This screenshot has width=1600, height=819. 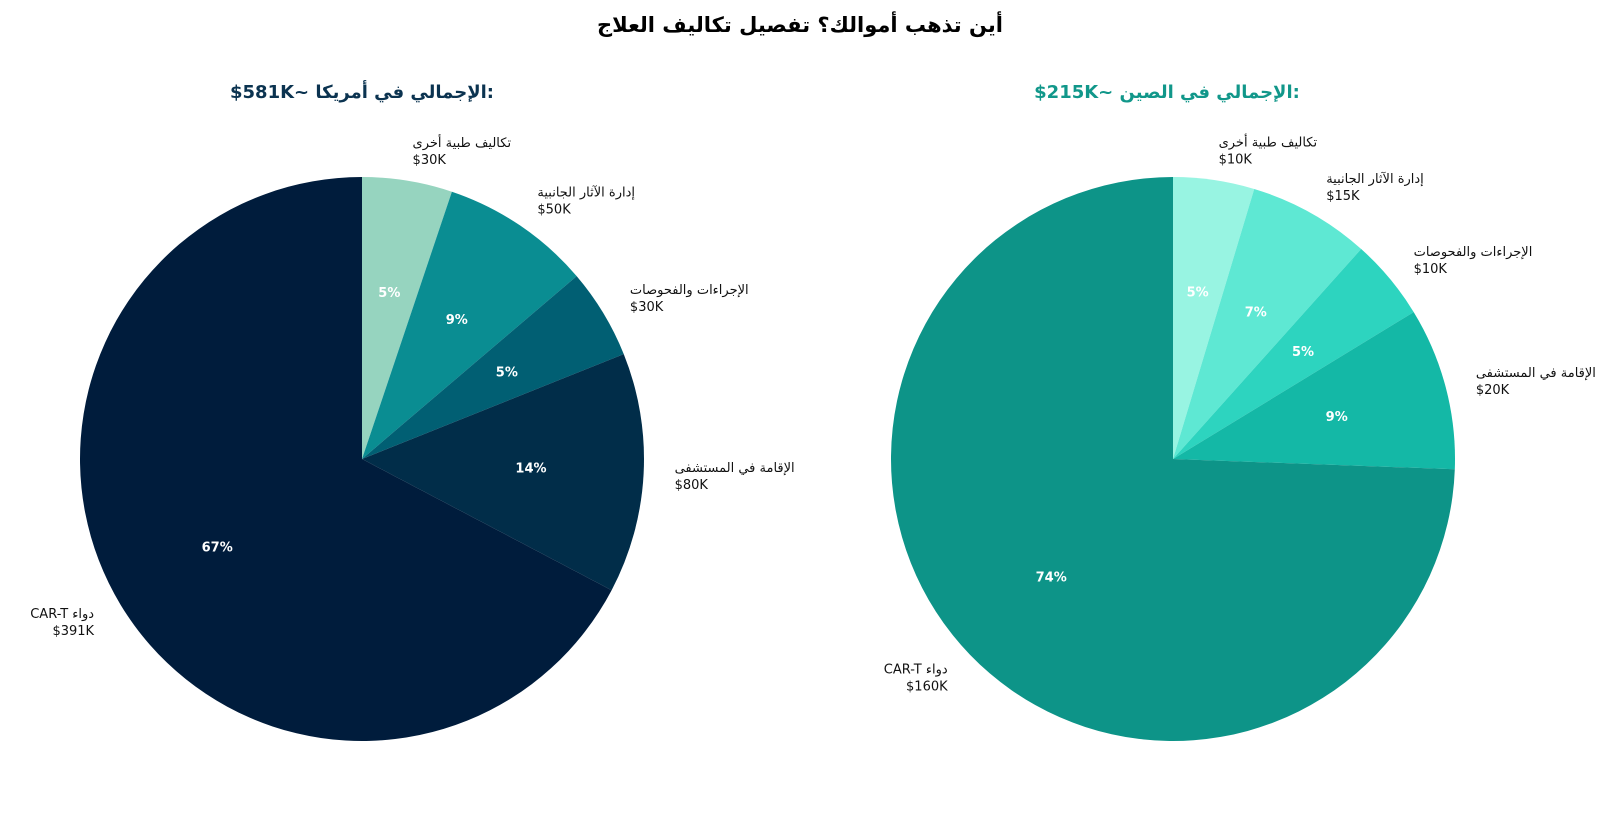 What do you see at coordinates (1375, 187) in the screenshot?
I see `category-label-china-side-effects: إدارة الآثار الجانبية $15K` at bounding box center [1375, 187].